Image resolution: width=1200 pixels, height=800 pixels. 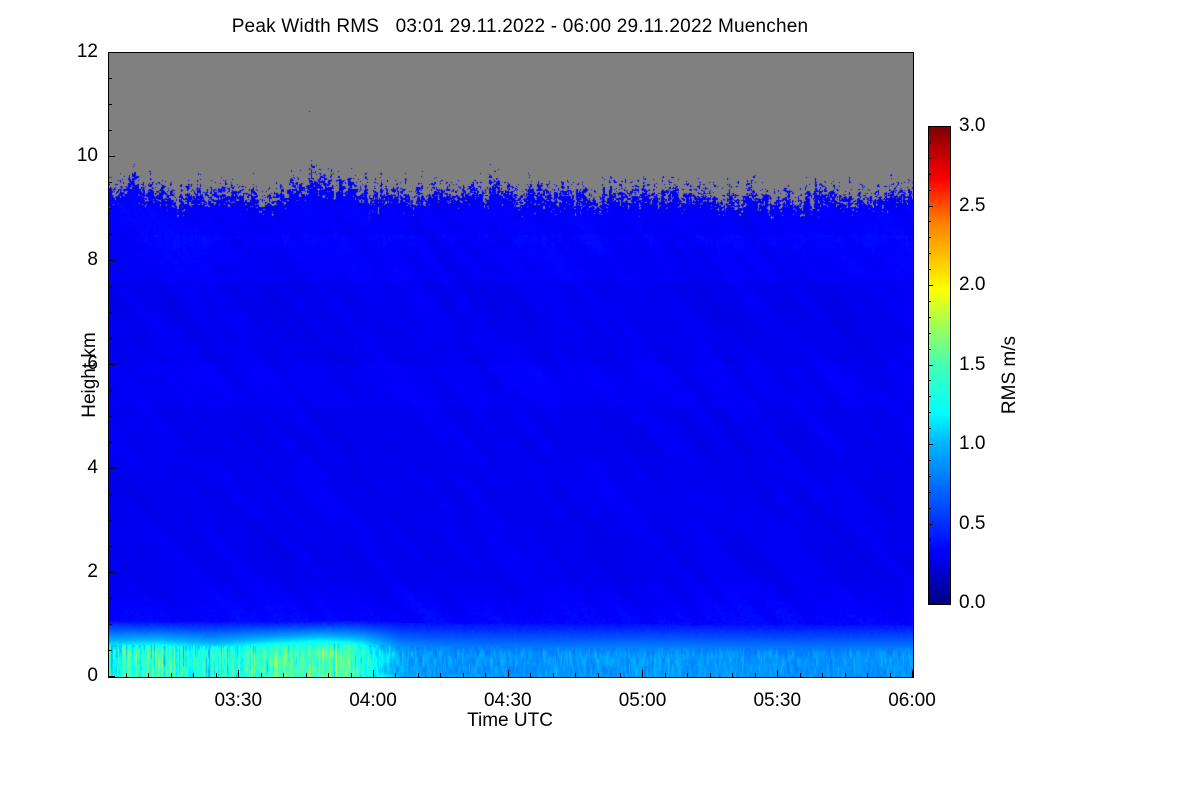 I want to click on colorbar-tick-label: 2.5, so click(x=972, y=205).